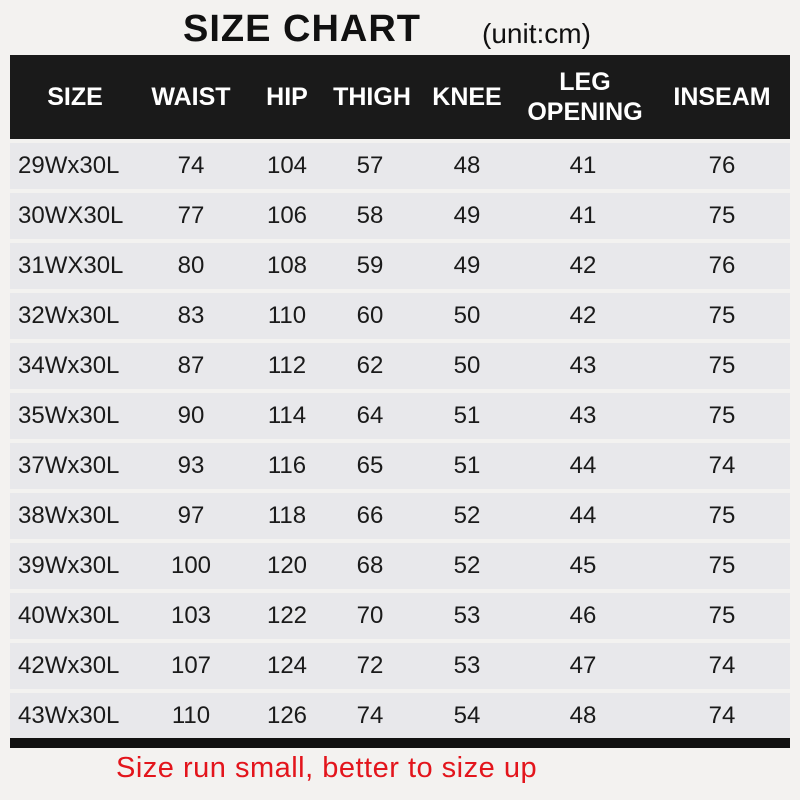 The width and height of the screenshot is (800, 800). What do you see at coordinates (287, 465) in the screenshot?
I see `cell-hip: 116` at bounding box center [287, 465].